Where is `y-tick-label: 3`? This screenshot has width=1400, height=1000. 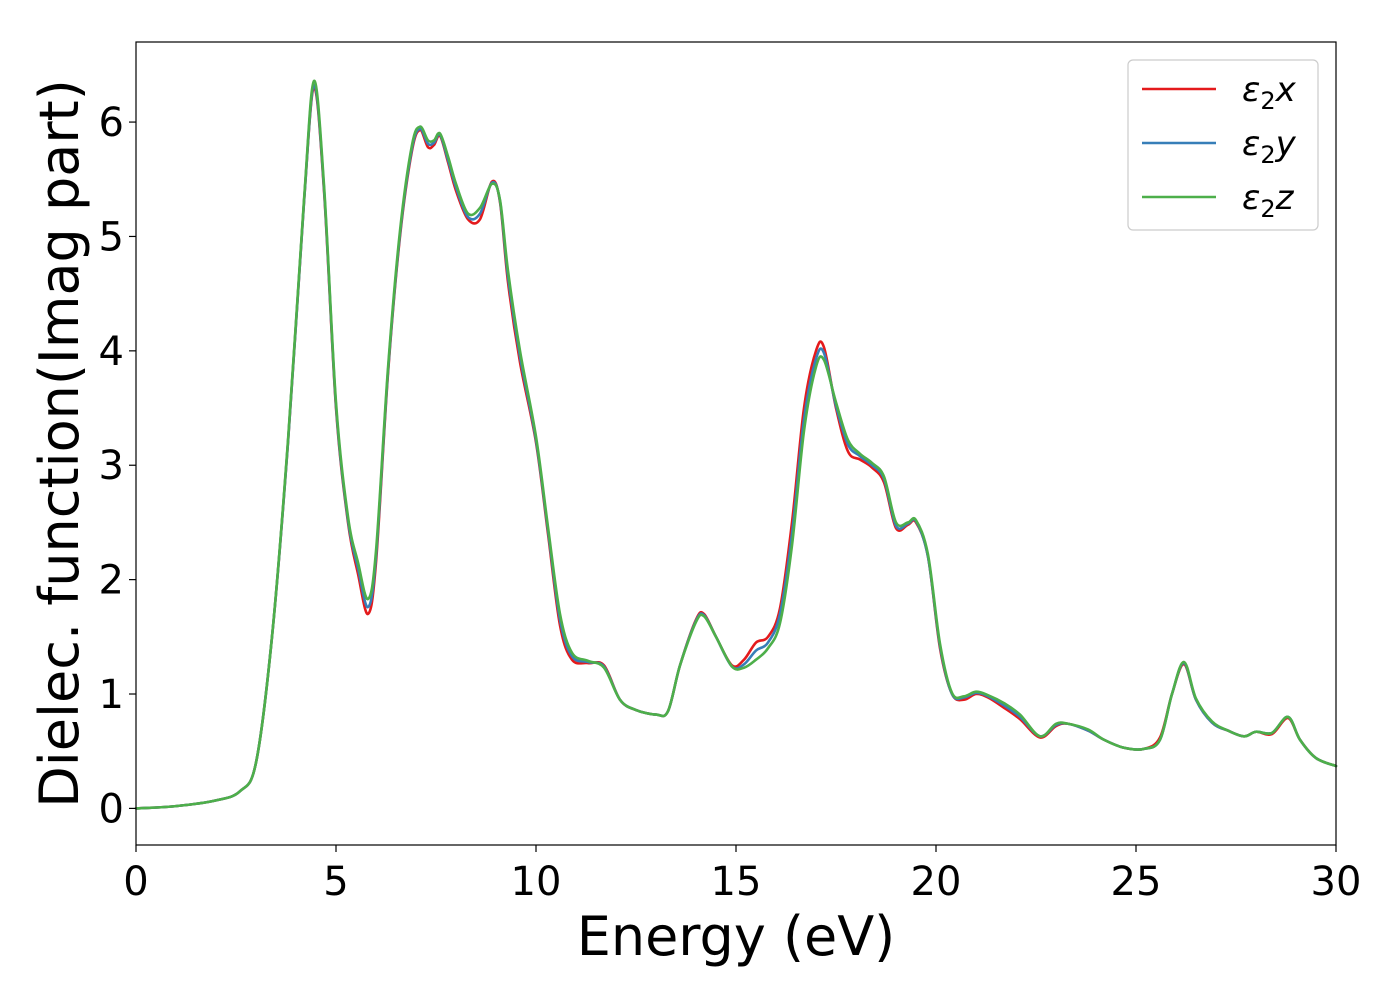 y-tick-label: 3 is located at coordinates (111, 466).